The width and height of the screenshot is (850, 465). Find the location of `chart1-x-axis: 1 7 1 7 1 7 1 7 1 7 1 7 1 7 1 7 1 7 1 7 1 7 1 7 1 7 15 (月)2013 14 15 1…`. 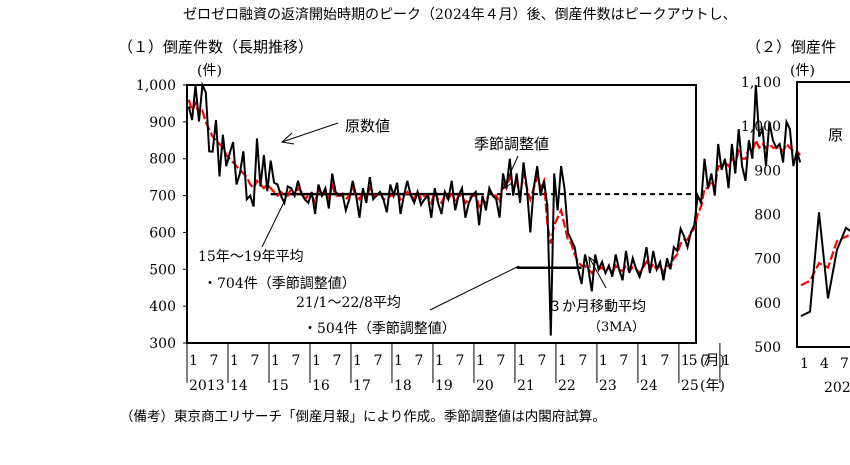

chart1-x-axis: 1 7 1 7 1 7 1 7 1 7 1 7 1 7 1 7 1 7 1 7 1 7 1 7 1 7 15 (月)2013 14 15 1… is located at coordinates (458, 368).